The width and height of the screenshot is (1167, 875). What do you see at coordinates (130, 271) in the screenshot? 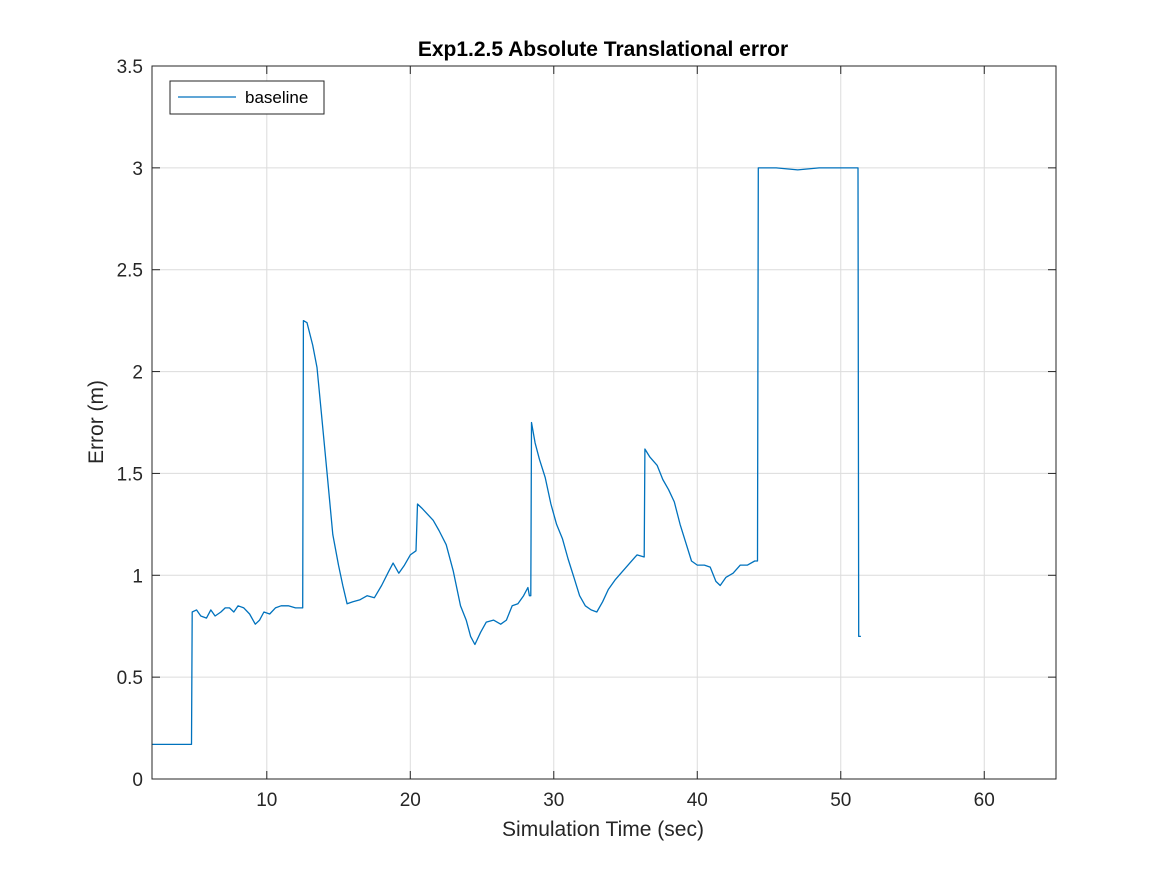
I see `y-tick-label: 2.5` at bounding box center [130, 271].